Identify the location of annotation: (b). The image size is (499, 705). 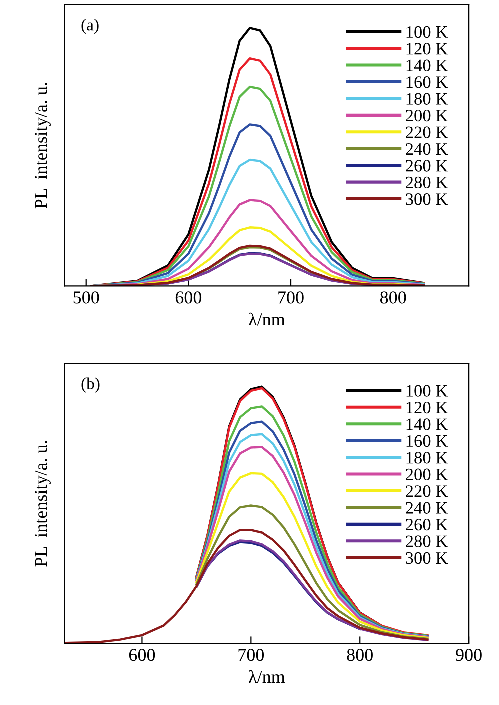
(91, 385).